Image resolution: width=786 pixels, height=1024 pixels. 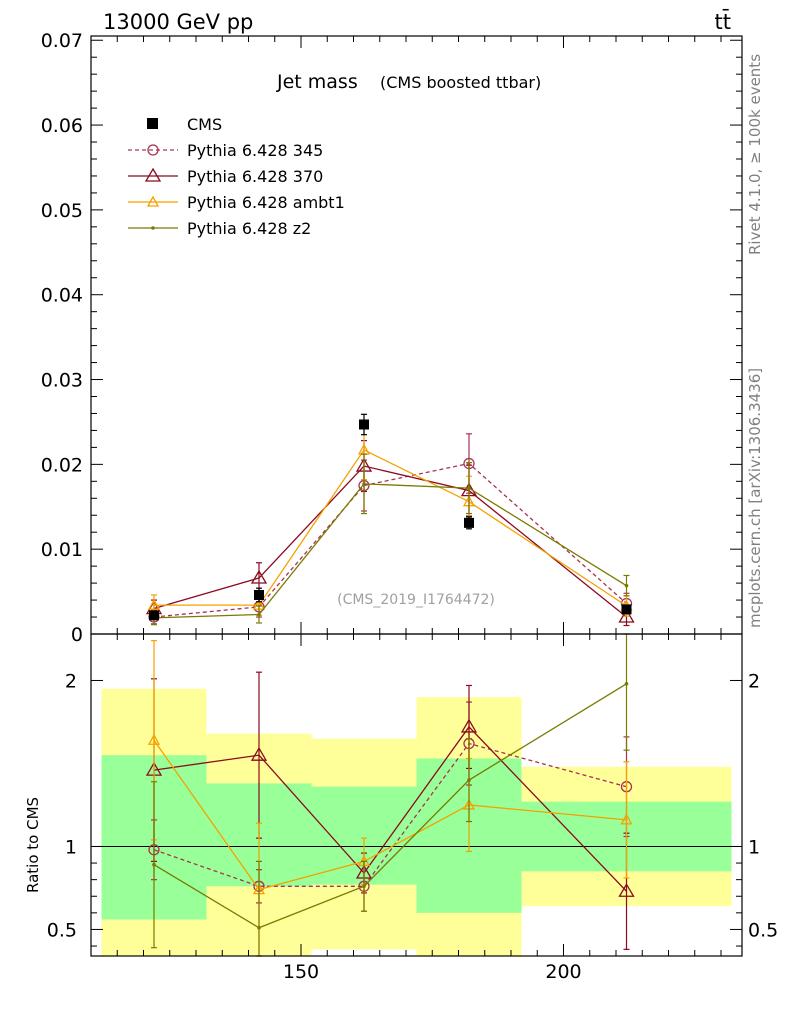 What do you see at coordinates (62, 465) in the screenshot?
I see `main-ytick-label-2: 0.02` at bounding box center [62, 465].